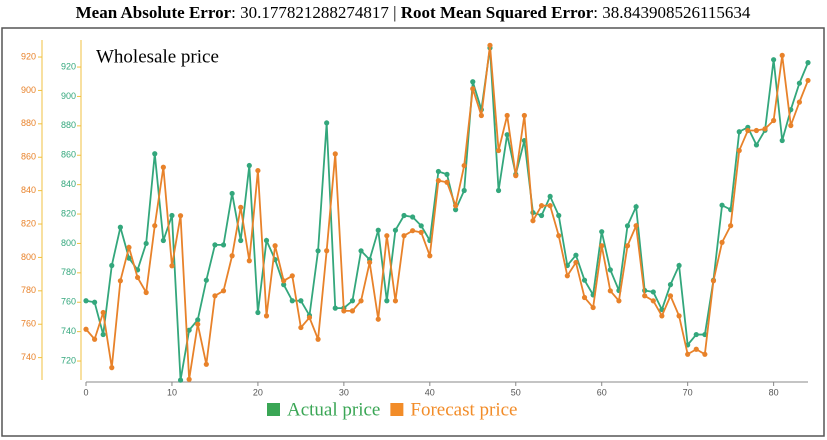  I want to click on y2-tick-label: 720, so click(68, 360).